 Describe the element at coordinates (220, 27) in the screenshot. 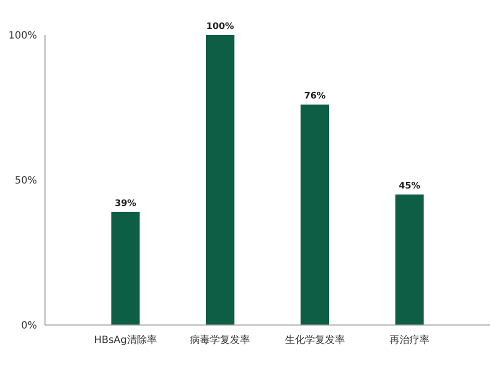

I see `data-label: 100%` at that location.